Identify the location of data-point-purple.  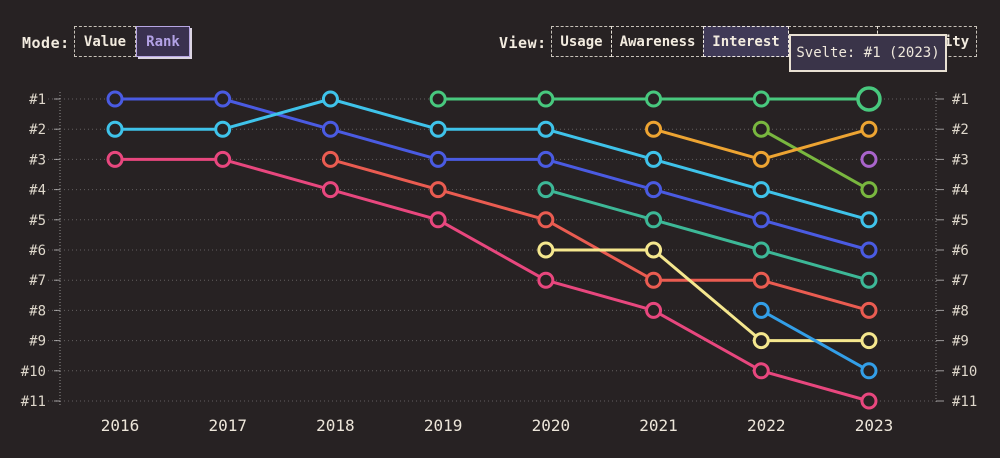
(869, 159).